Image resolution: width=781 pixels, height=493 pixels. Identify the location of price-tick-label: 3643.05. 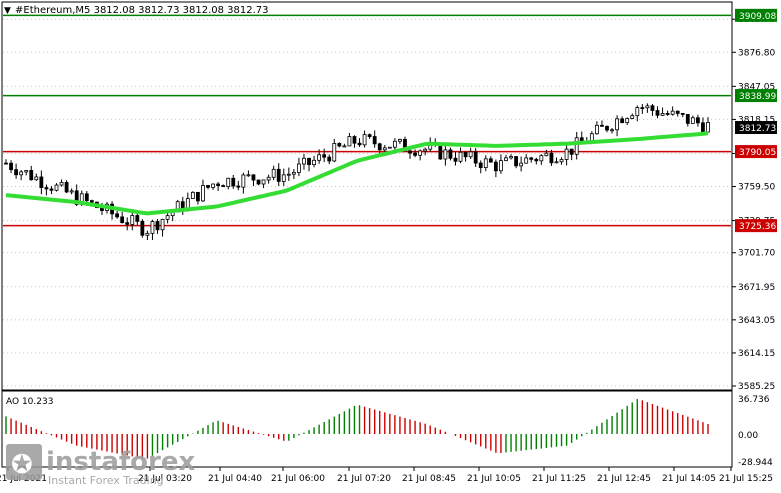
(756, 321).